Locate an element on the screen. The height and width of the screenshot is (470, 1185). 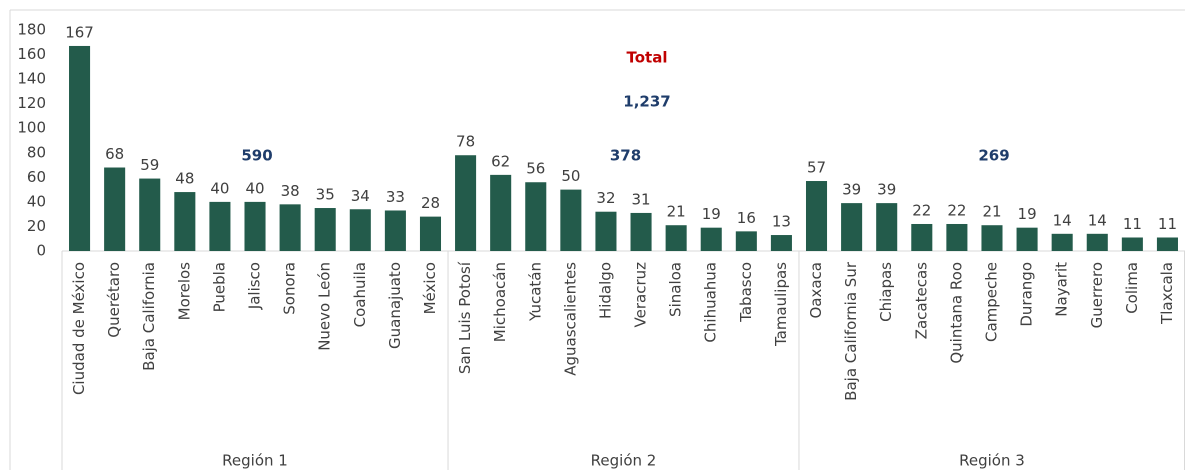
grand-total: 1,237 is located at coordinates (646, 102).